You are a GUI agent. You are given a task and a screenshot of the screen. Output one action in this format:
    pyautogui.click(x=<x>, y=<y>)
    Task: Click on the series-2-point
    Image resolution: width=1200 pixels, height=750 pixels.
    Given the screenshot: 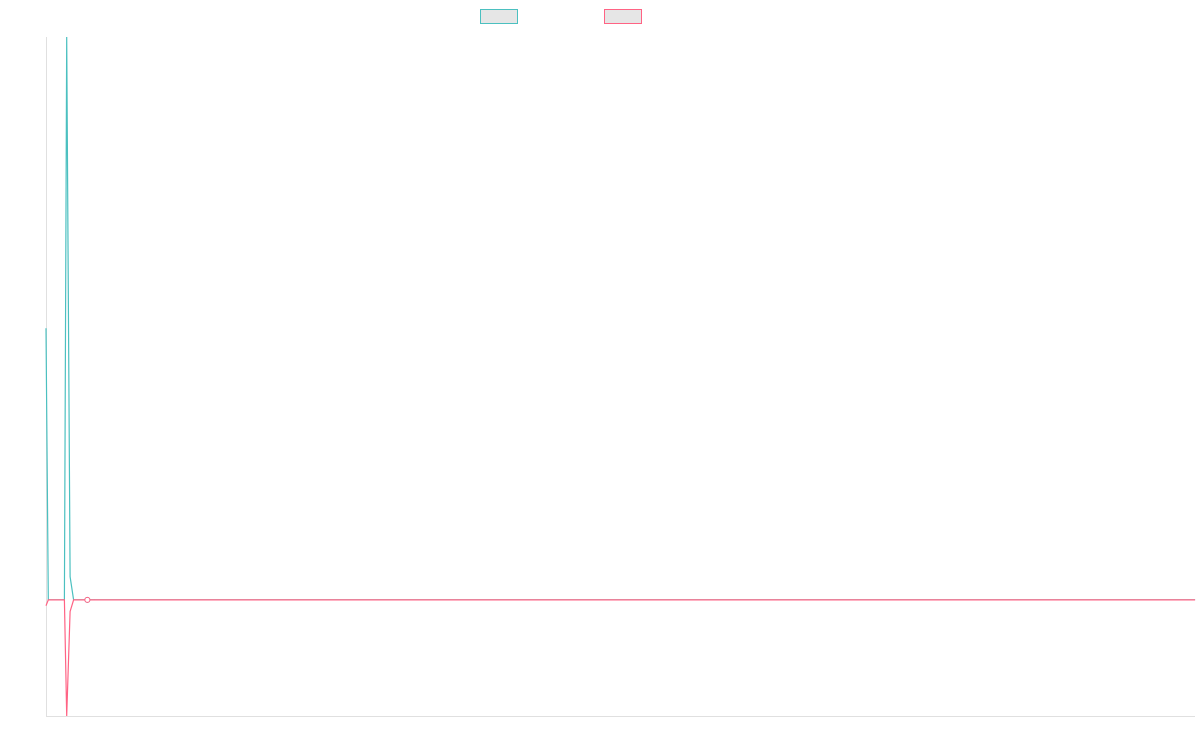 What is the action you would take?
    pyautogui.click(x=87, y=599)
    